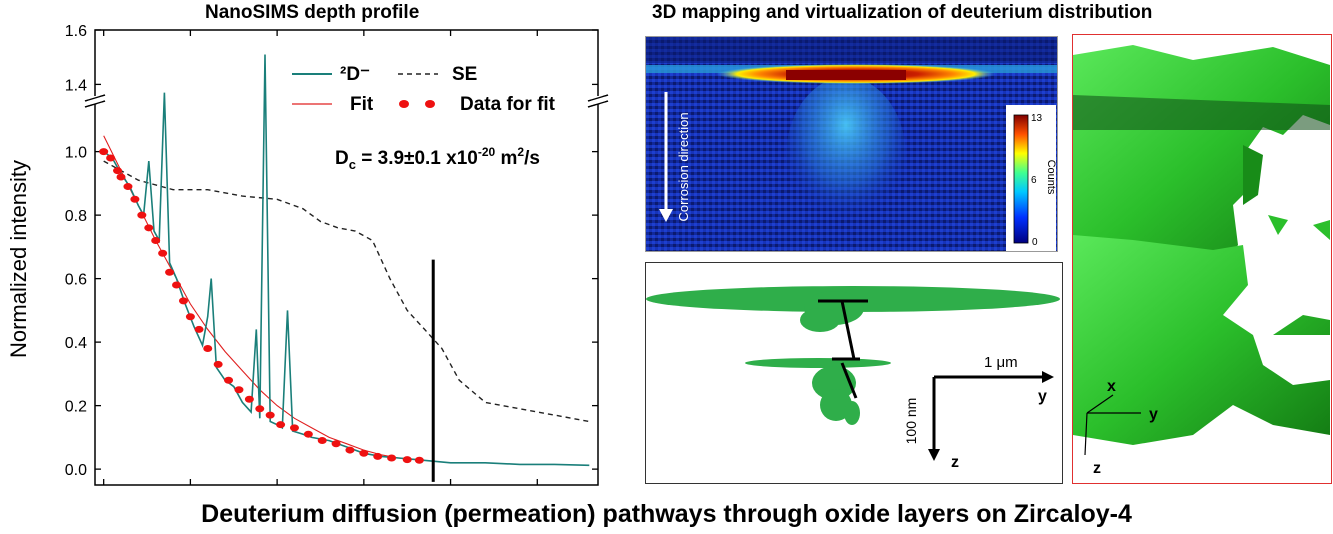  Describe the element at coordinates (76, 85) in the screenshot. I see `y-tick-label: 1.4` at that location.